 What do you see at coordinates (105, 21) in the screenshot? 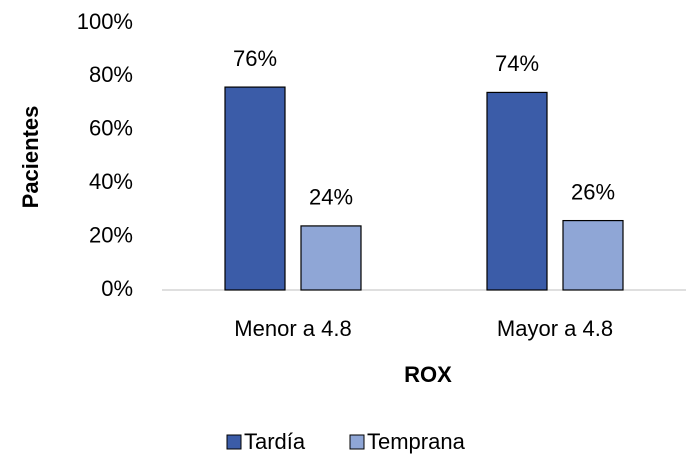
I see `y-tick-label: 100%` at bounding box center [105, 21].